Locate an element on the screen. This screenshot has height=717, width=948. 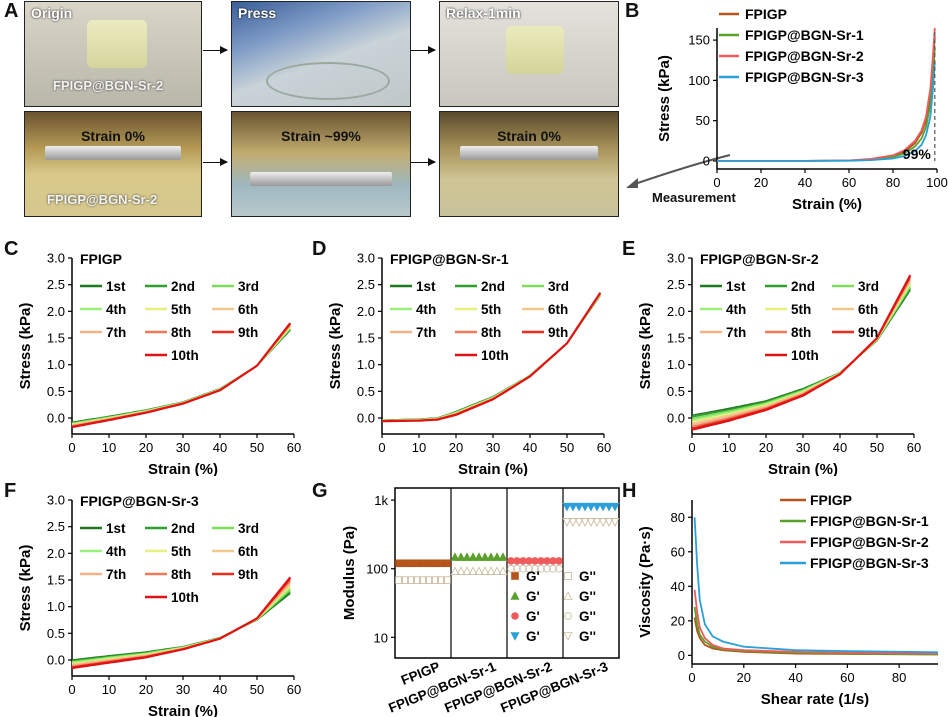
photo-relax-title: Relax-1min is located at coordinates (483, 13).